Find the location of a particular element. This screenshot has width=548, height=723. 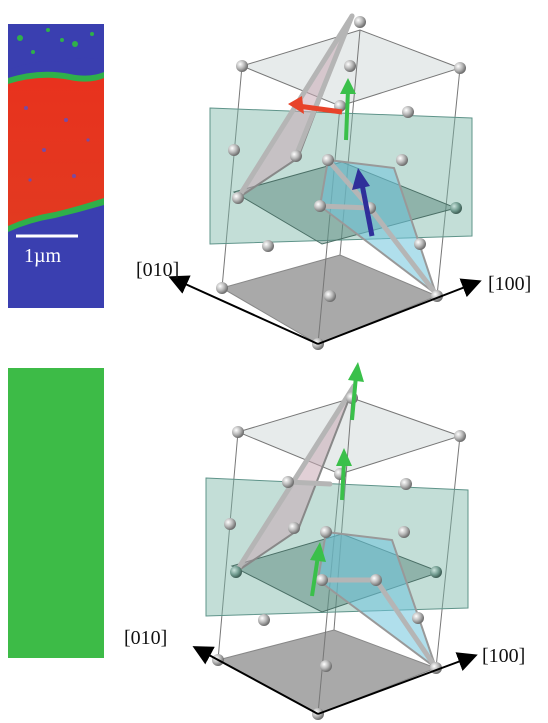

scale-bar-label: 1µm is located at coordinates (43, 256).